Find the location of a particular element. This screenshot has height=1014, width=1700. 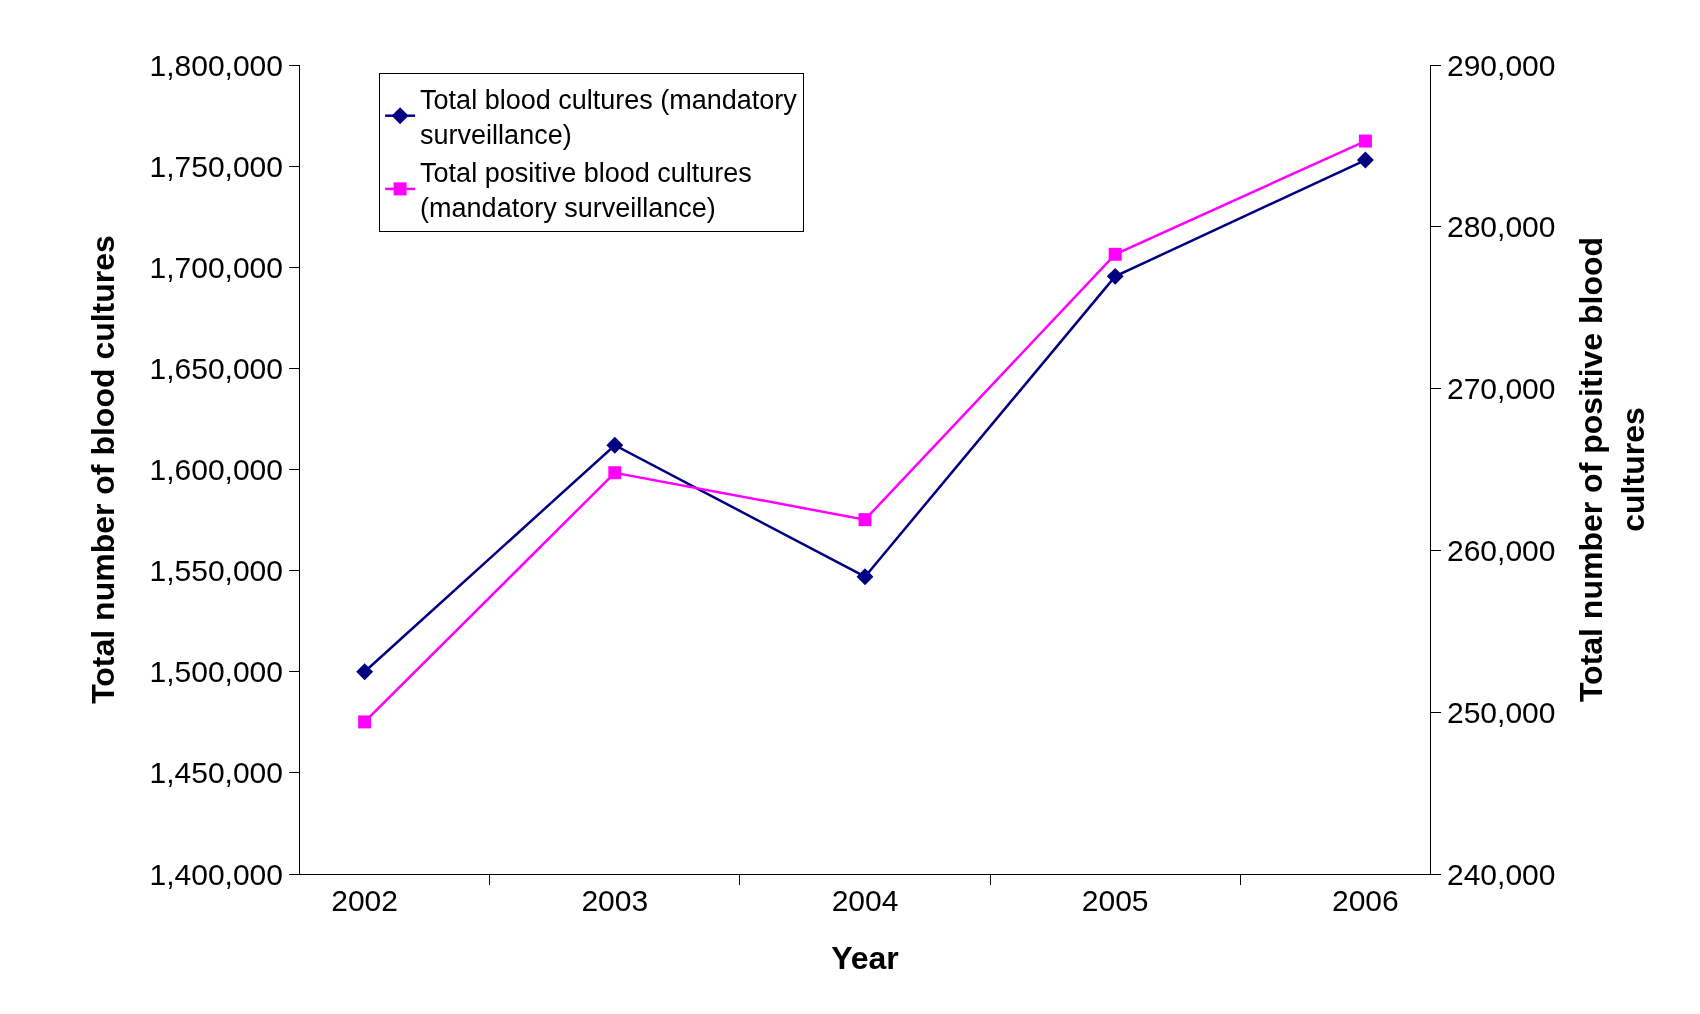

legend-label: Total blood cultures (mandatory surveillance) is located at coordinates (609, 117).